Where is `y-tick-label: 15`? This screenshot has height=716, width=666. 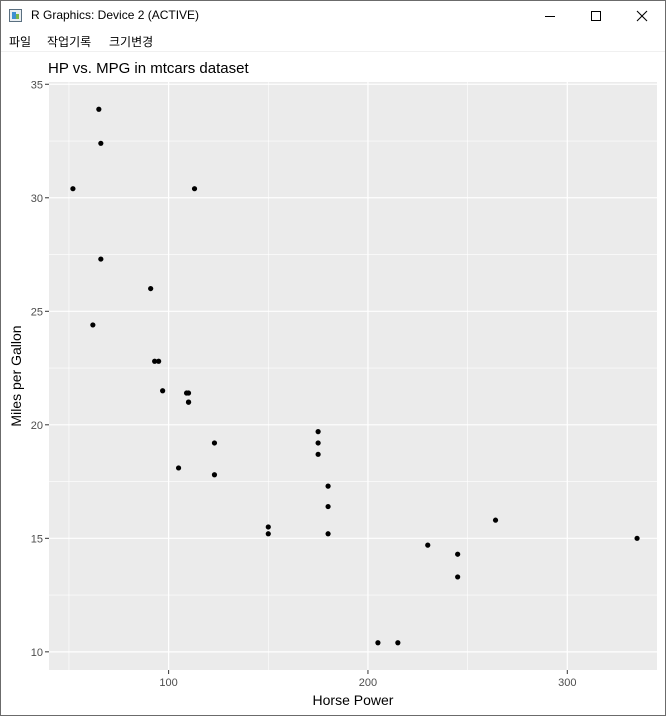 y-tick-label: 15 is located at coordinates (37, 539).